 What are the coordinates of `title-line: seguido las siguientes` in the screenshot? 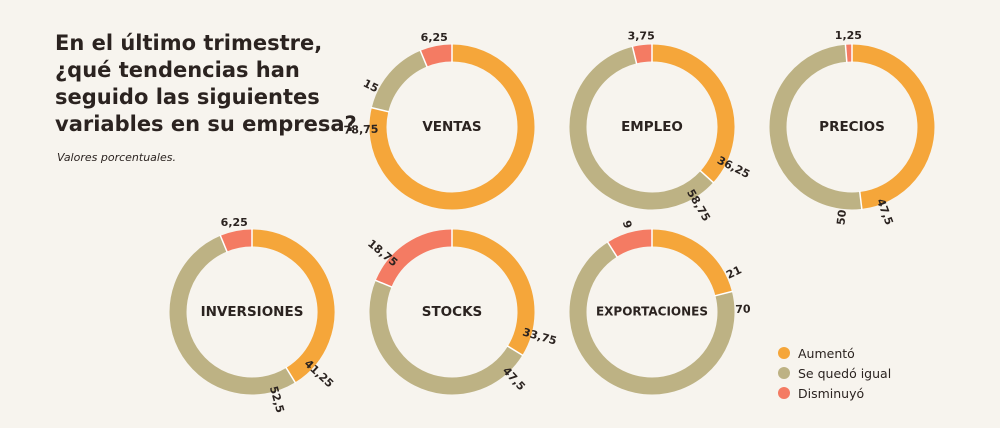 It's located at (187, 97).